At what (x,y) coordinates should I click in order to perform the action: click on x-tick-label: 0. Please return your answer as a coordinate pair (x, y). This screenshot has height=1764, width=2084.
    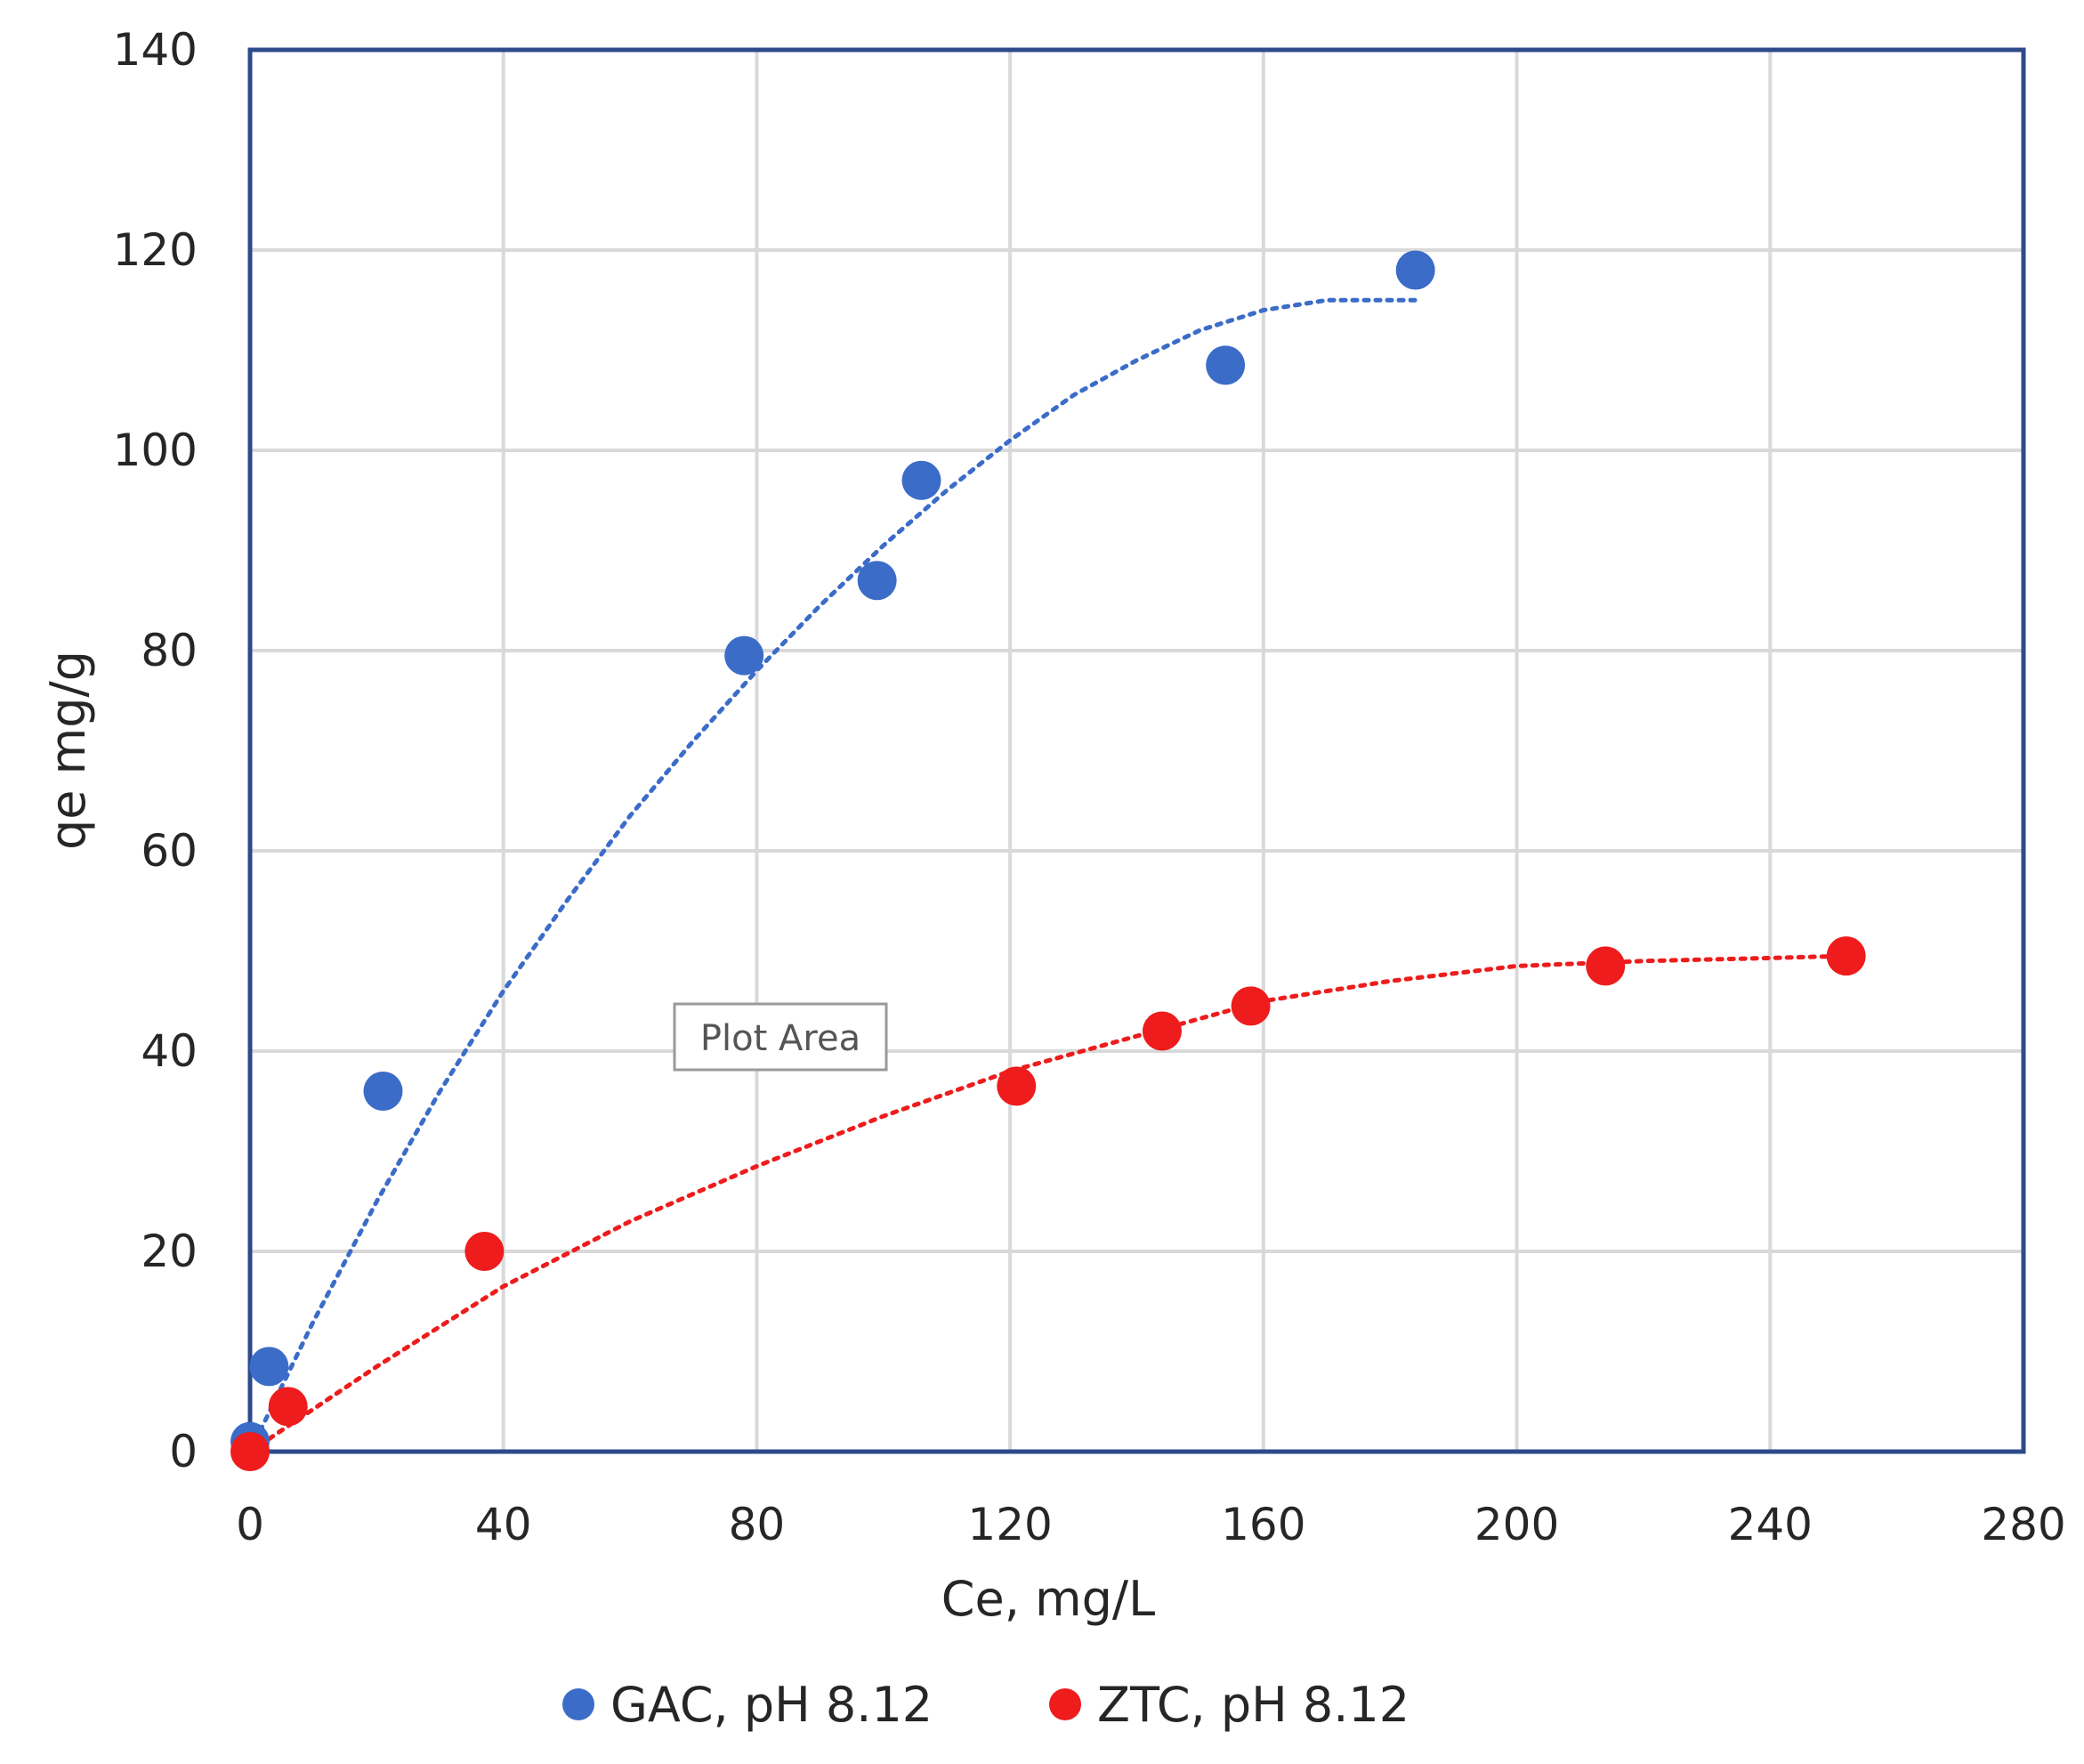
    Looking at the image, I should click on (250, 1524).